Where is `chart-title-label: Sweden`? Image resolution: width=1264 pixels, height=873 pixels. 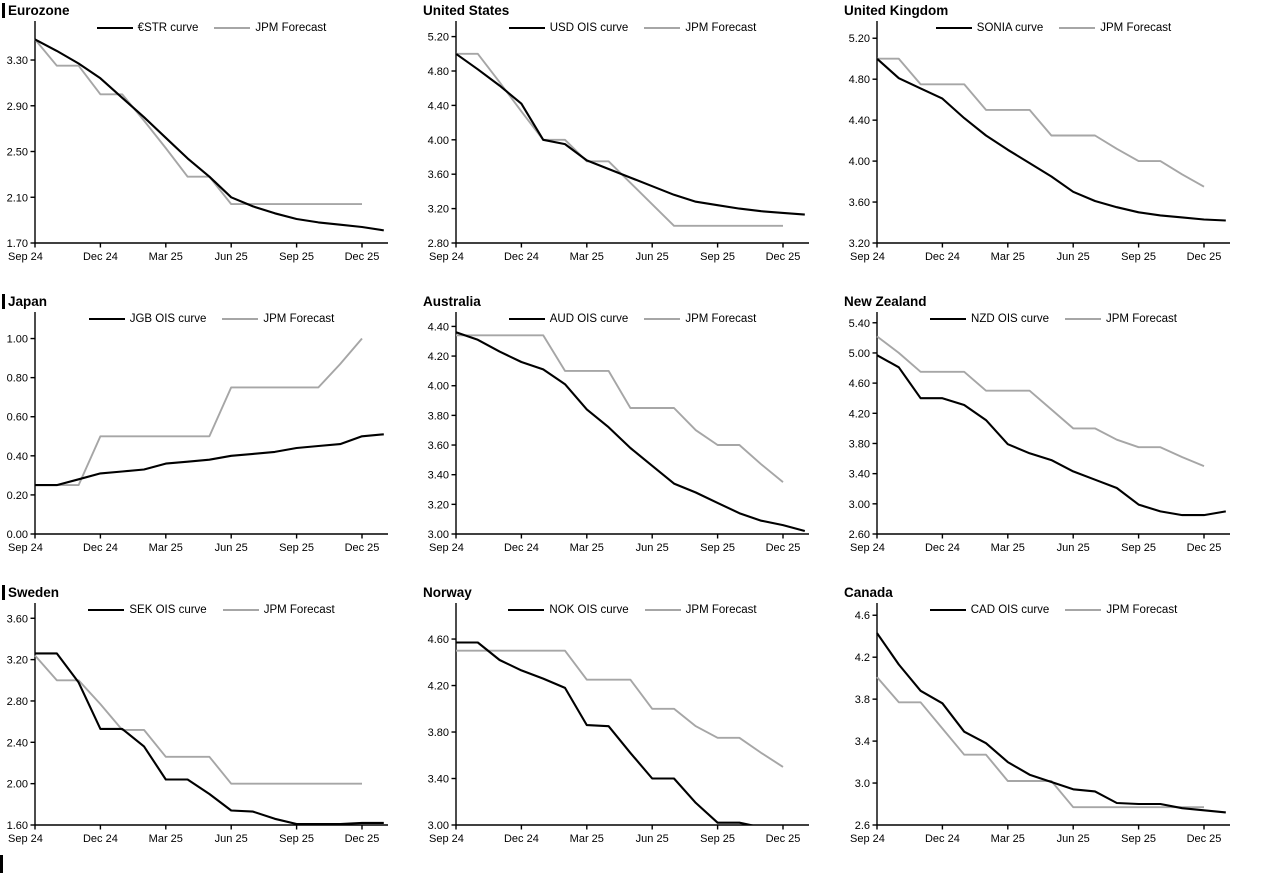 chart-title-label: Sweden is located at coordinates (34, 592).